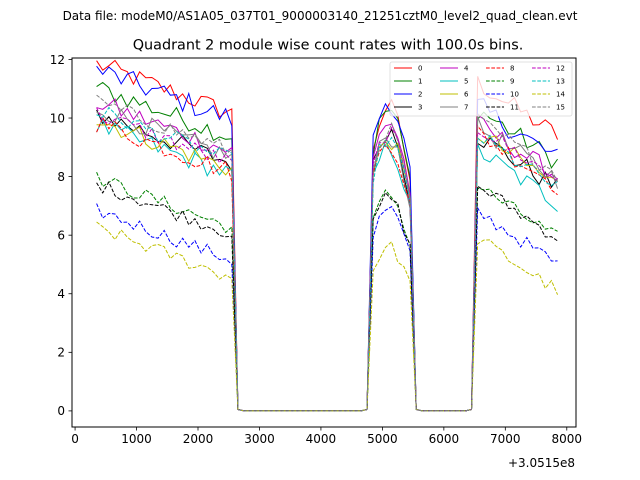 The height and width of the screenshot is (480, 640). Describe the element at coordinates (466, 95) in the screenshot. I see `legend-label-6: 6` at that location.